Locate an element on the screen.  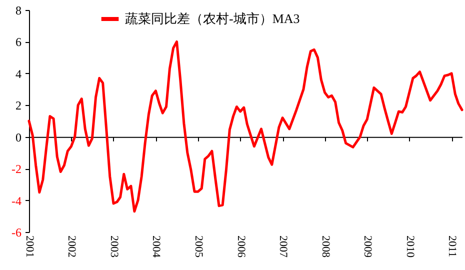
legend-label: 蔬菜同比差（农村-城市）MA3 is located at coordinates (212, 18).